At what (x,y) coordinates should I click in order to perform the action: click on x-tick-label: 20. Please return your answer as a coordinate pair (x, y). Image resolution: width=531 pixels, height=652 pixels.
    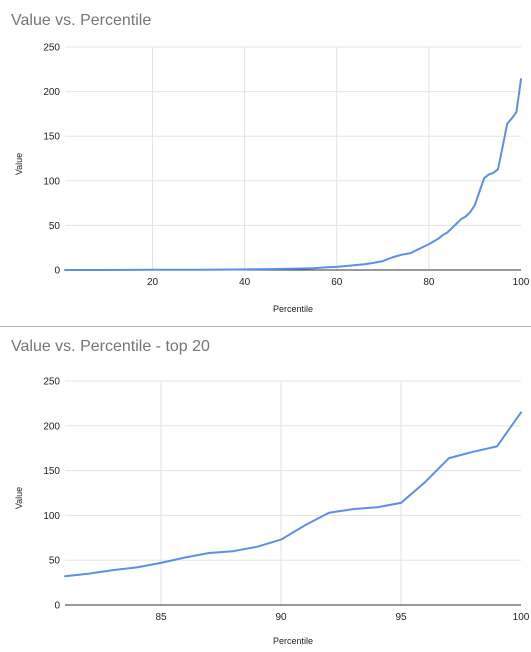
    Looking at the image, I should click on (153, 282).